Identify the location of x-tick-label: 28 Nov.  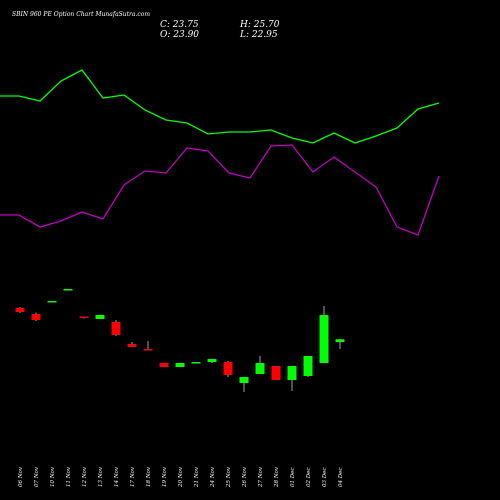
(277, 477).